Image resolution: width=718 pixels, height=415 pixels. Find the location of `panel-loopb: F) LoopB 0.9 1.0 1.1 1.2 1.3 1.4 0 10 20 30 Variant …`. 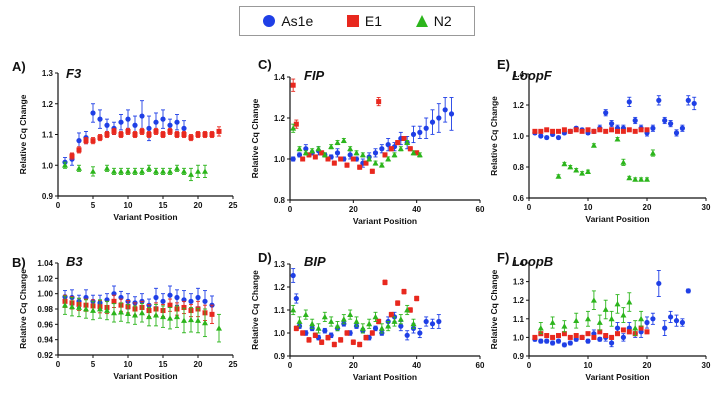

panel-loopb: F) LoopB 0.9 1.0 1.1 1.2 1.3 1.4 0 10 20 30 Variant … is located at coordinates (600, 316).